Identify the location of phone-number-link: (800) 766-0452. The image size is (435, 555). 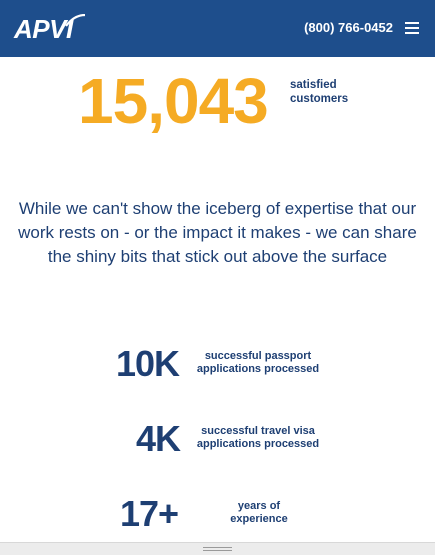
(348, 27).